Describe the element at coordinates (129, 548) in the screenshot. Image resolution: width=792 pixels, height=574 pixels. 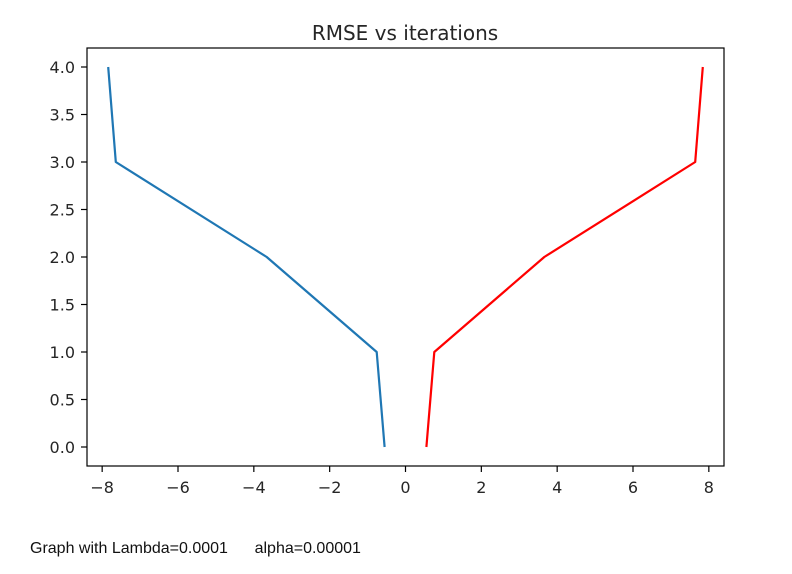
I see `caption-lambda: Graph with Lambda=0.0001` at that location.